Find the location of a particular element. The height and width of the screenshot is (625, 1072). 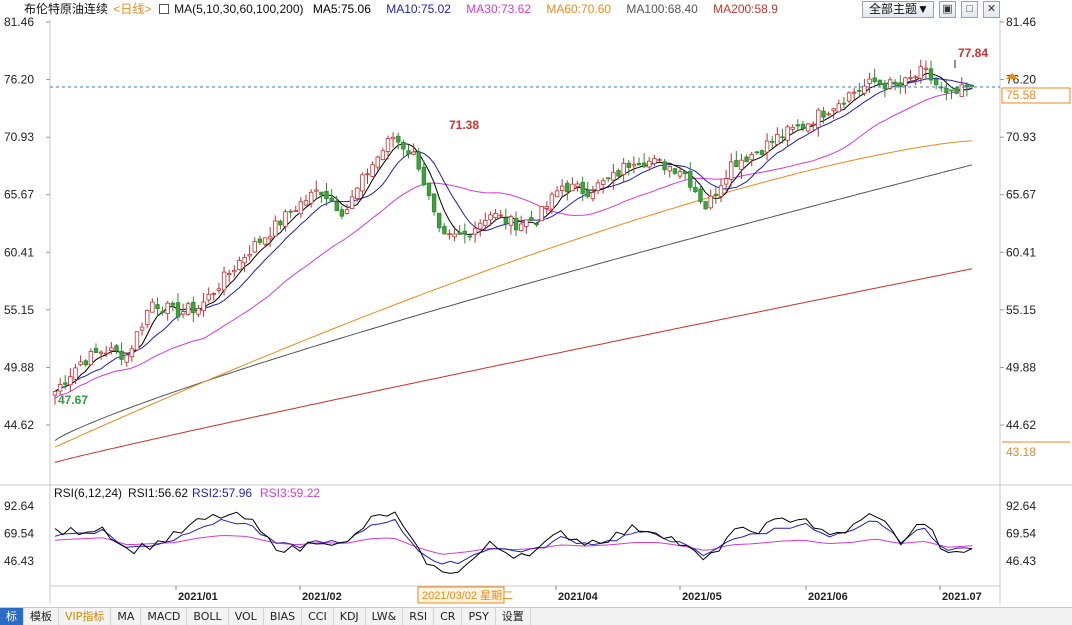

indicator-tab-9: KDJ is located at coordinates (350, 616).